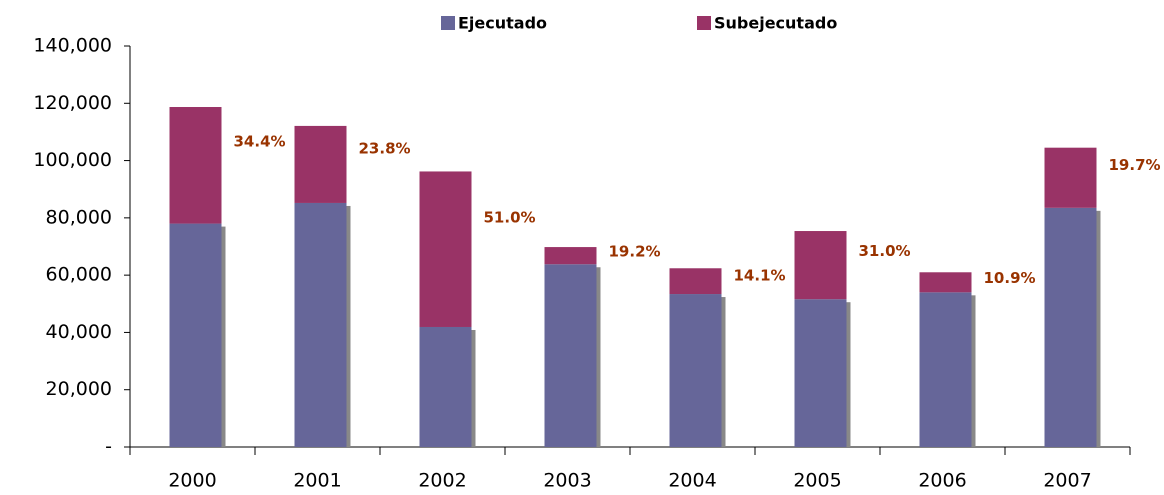  I want to click on percent-label: 19.2%, so click(635, 252).